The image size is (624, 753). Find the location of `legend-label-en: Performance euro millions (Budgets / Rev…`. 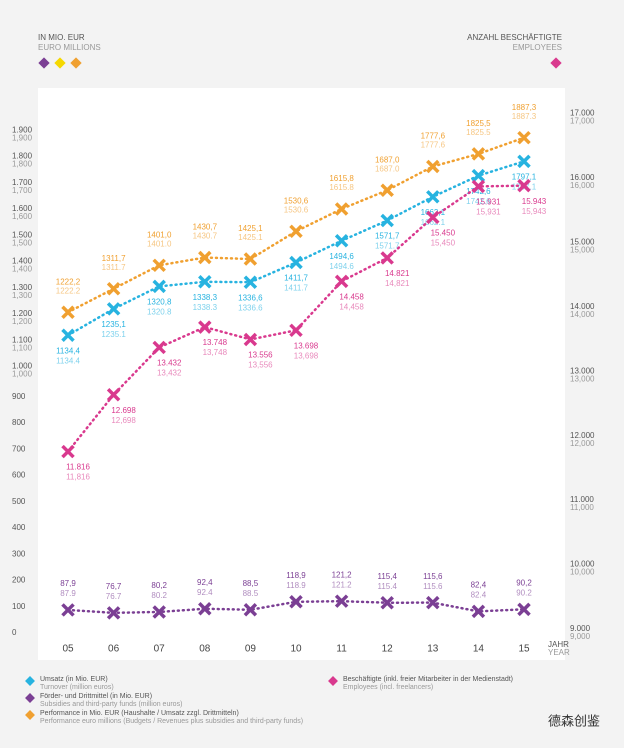

legend-label-en: Performance euro millions (Budgets / Rev… is located at coordinates (171, 721).